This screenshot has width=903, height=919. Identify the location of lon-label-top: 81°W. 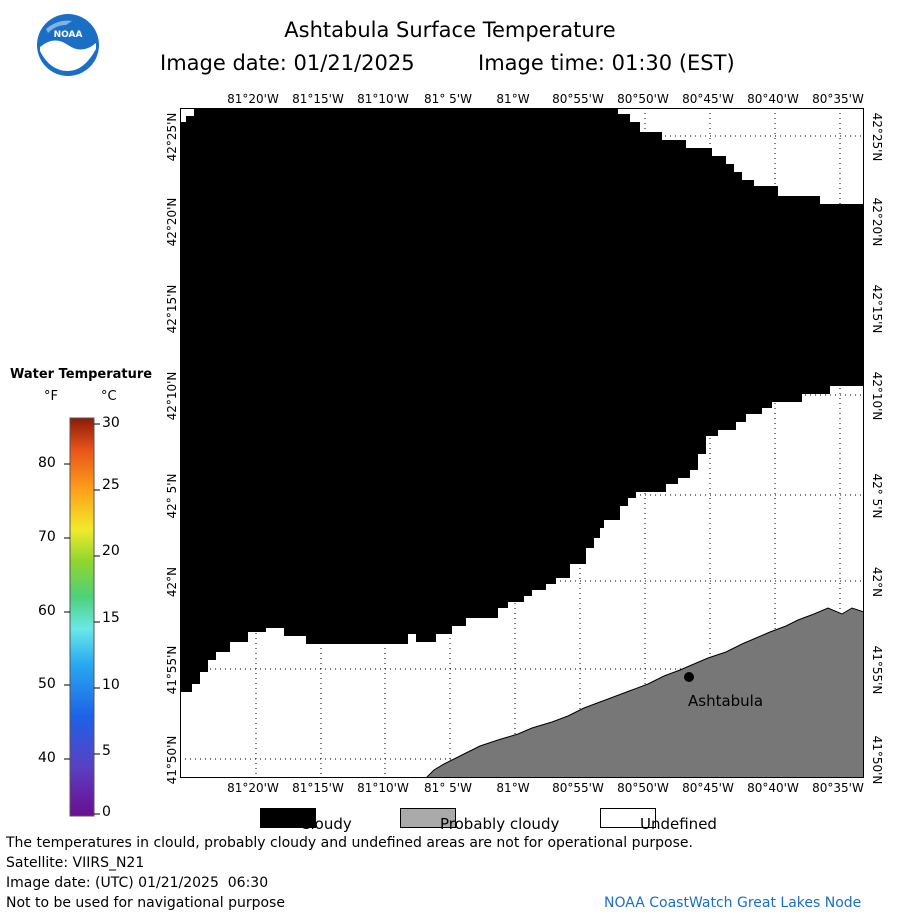
(513, 99).